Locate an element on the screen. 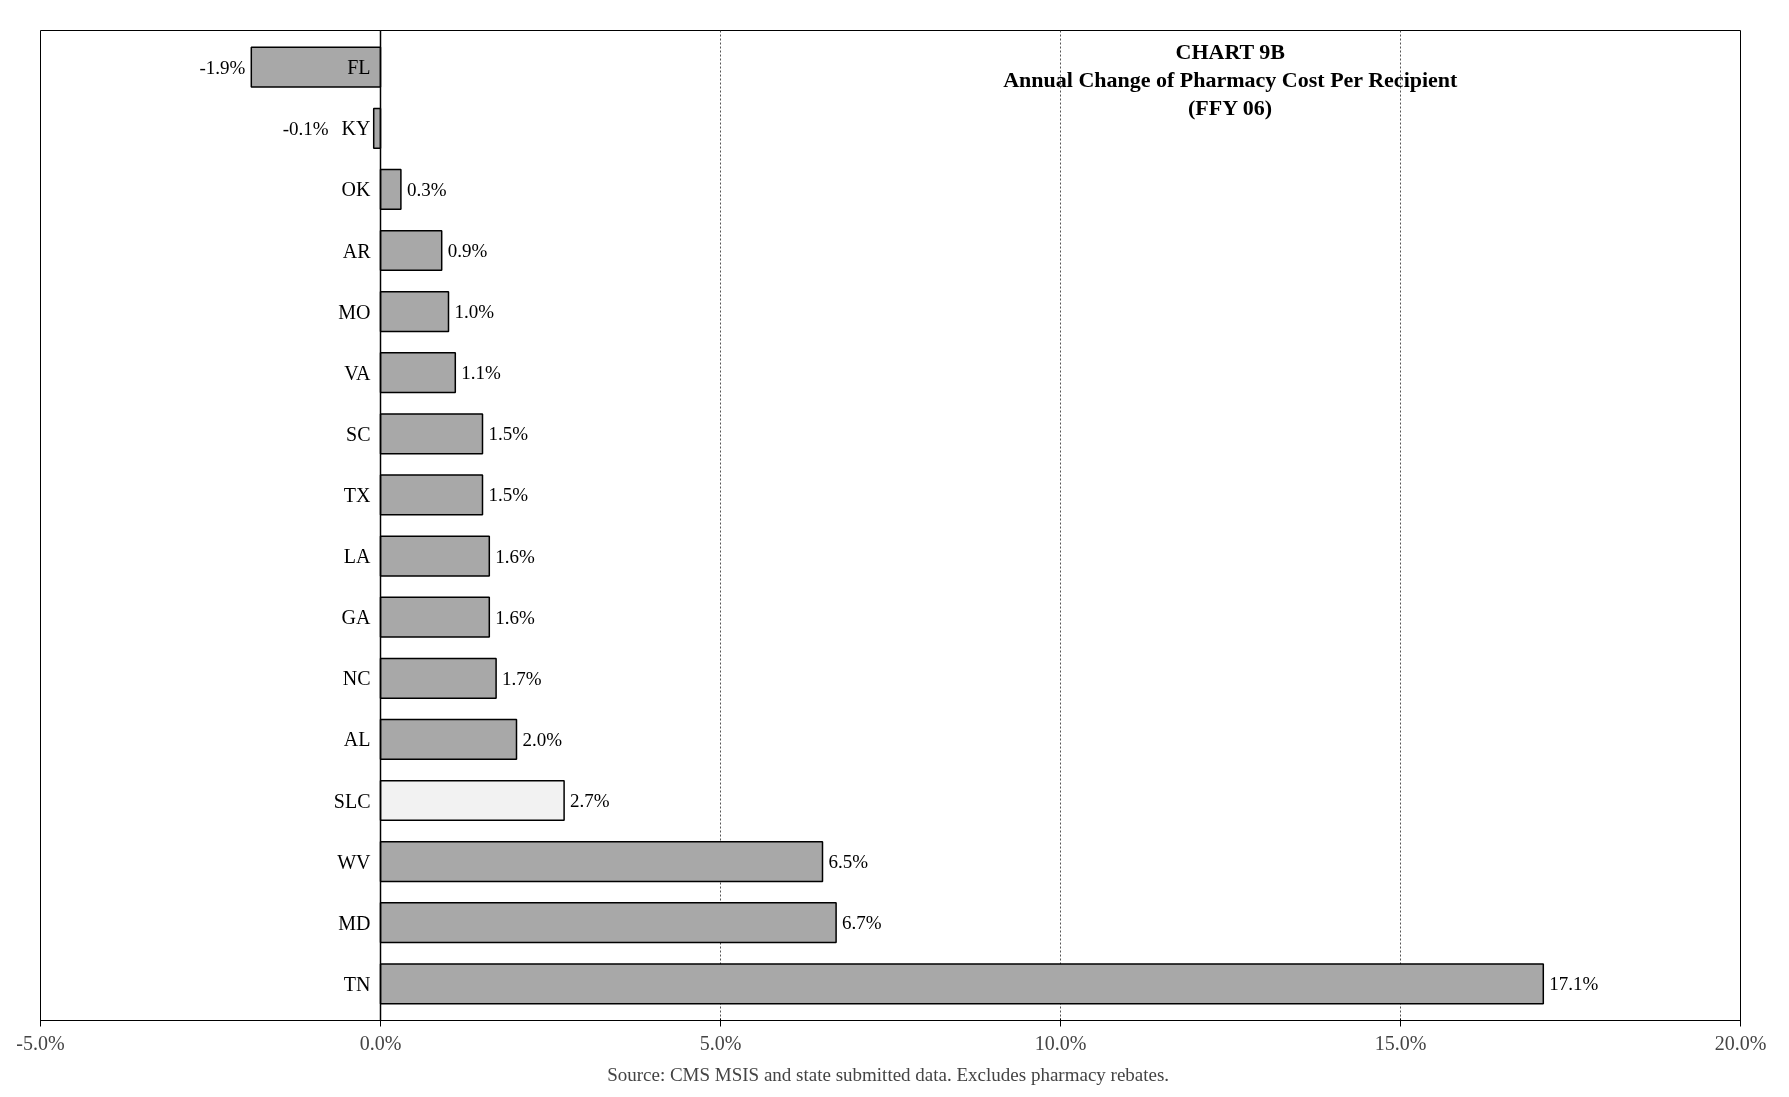 Image resolution: width=1789 pixels, height=1097 pixels. data-label: 2.7% is located at coordinates (590, 800).